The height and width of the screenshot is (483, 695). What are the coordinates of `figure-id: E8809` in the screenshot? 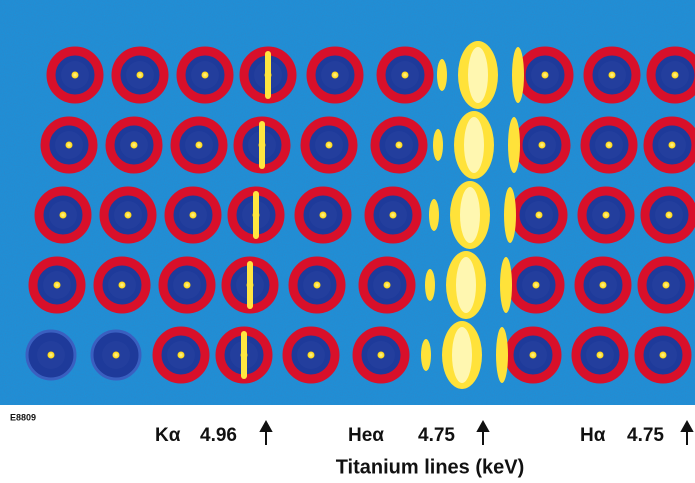 It's located at (23, 417).